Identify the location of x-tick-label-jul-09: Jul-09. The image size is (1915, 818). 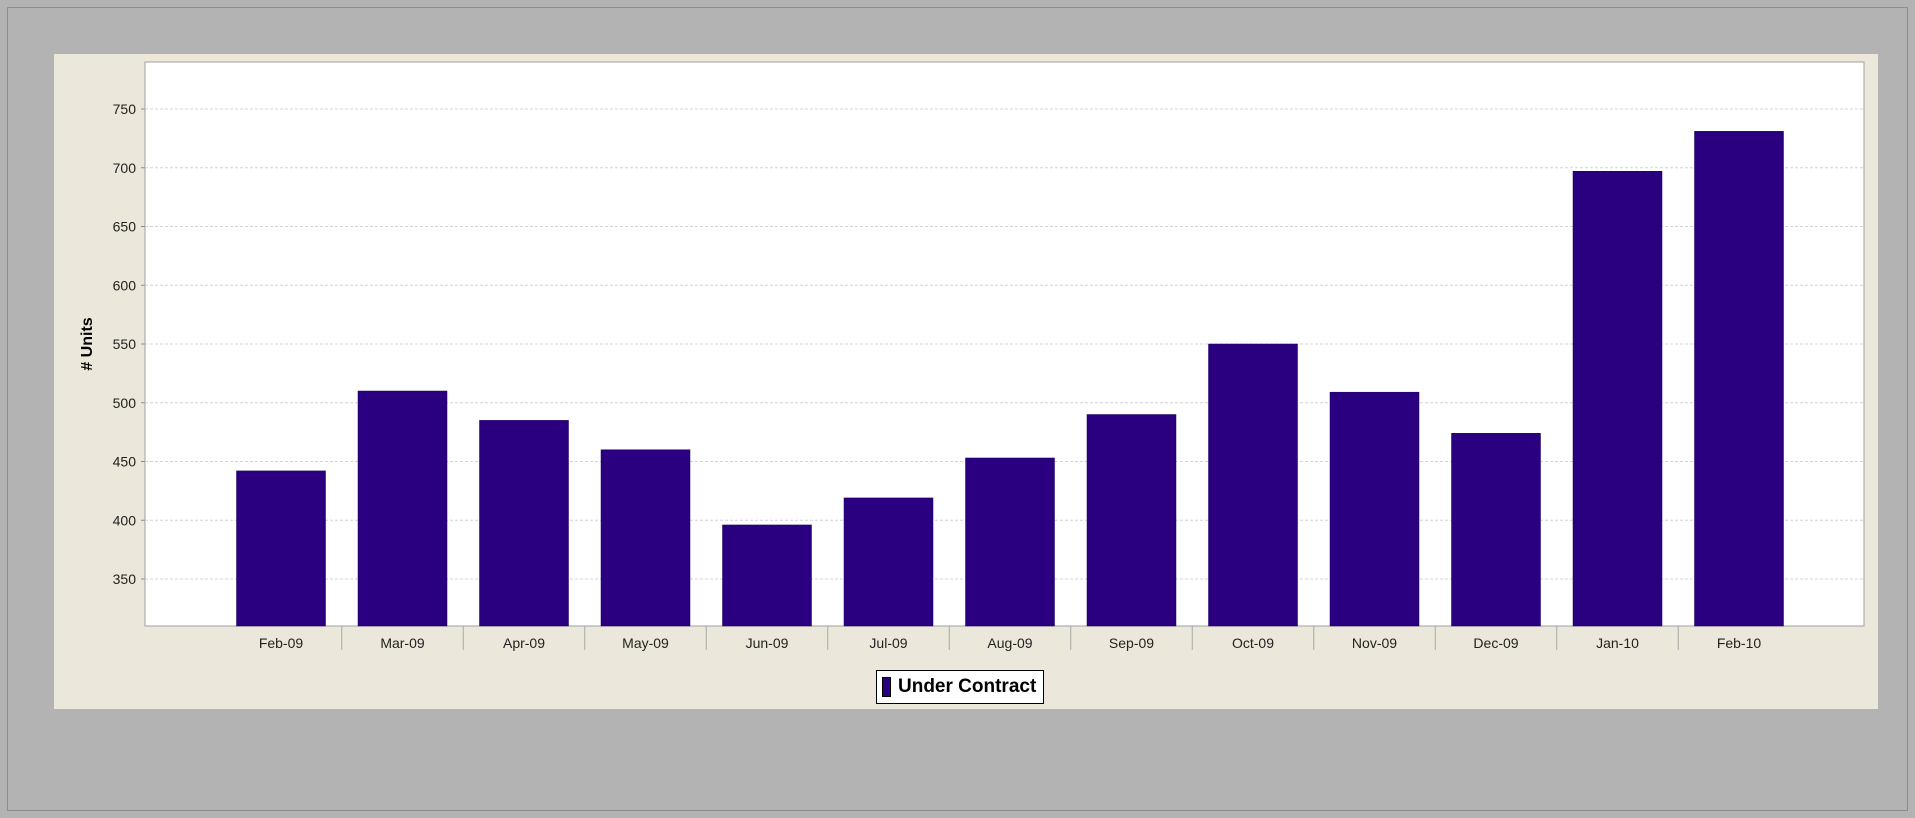
(888, 643).